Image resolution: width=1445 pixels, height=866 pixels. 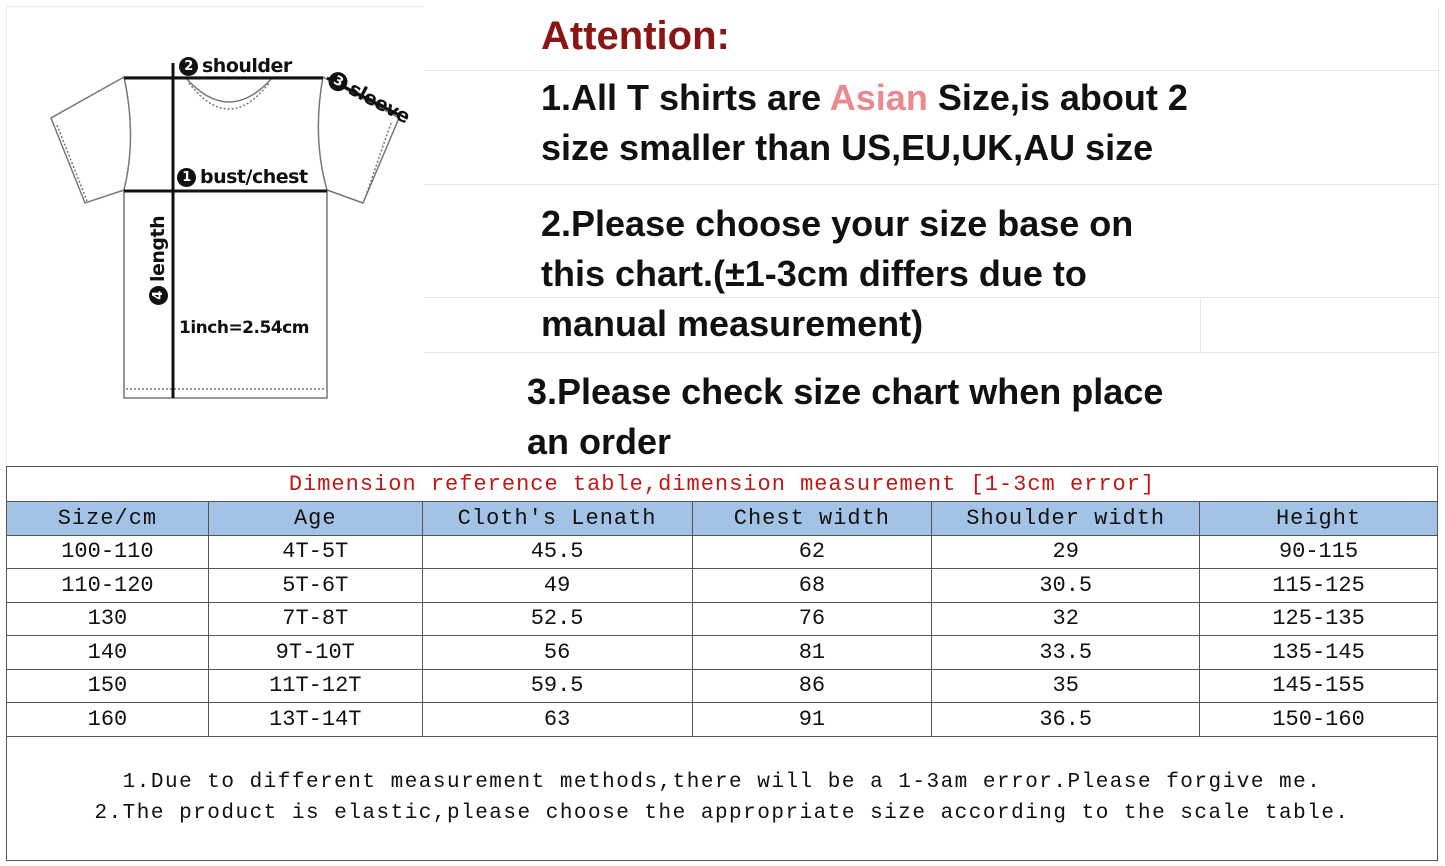 What do you see at coordinates (812, 719) in the screenshot?
I see `table-cell: 91` at bounding box center [812, 719].